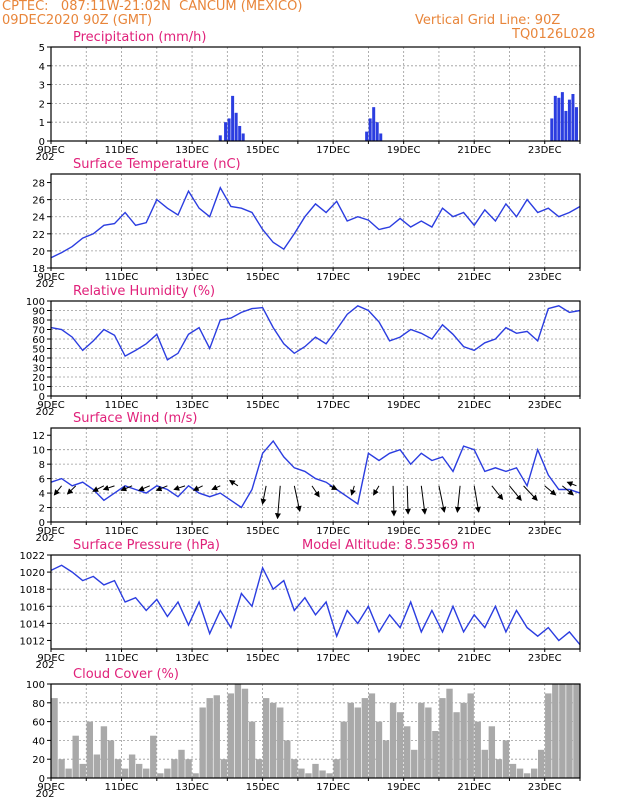 This screenshot has height=800, width=618. Describe the element at coordinates (35, 685) in the screenshot. I see `y-tick-label: 100` at that location.